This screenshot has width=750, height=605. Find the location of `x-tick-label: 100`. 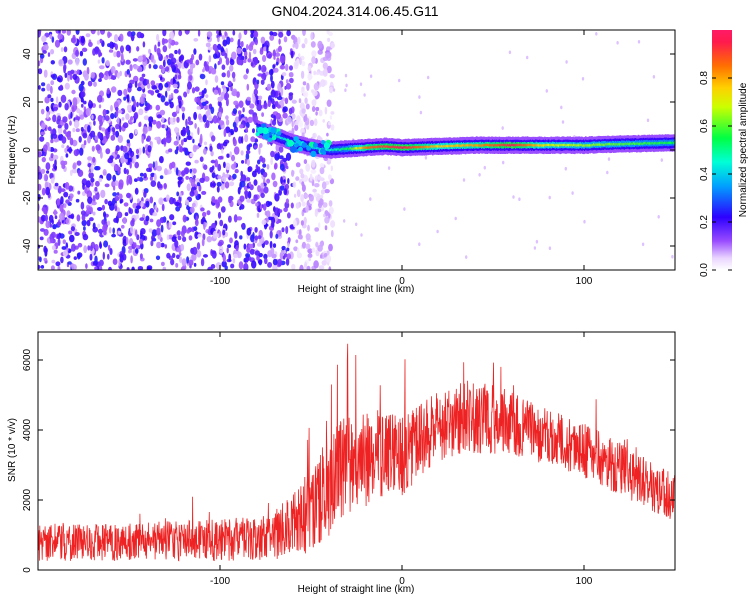

x-tick-label: 100 is located at coordinates (584, 281).